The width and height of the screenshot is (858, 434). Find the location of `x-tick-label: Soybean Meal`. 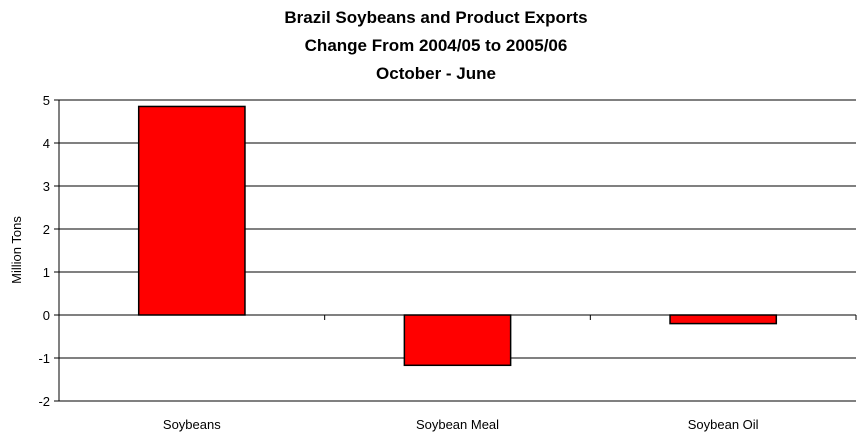

x-tick-label: Soybean Meal is located at coordinates (457, 424).